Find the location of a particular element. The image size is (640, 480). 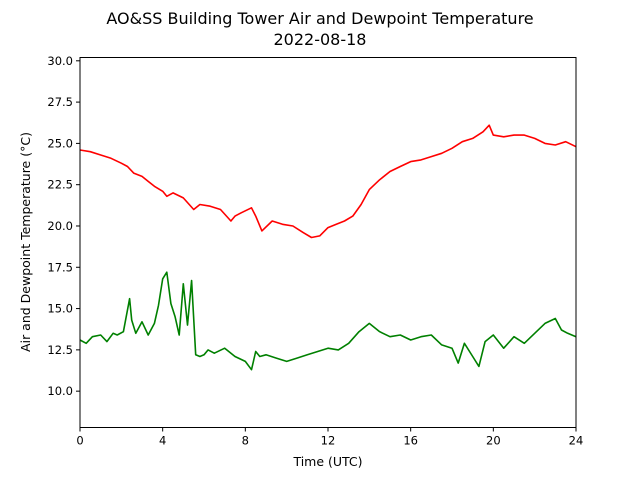

x-tick-label: 4 is located at coordinates (162, 441).